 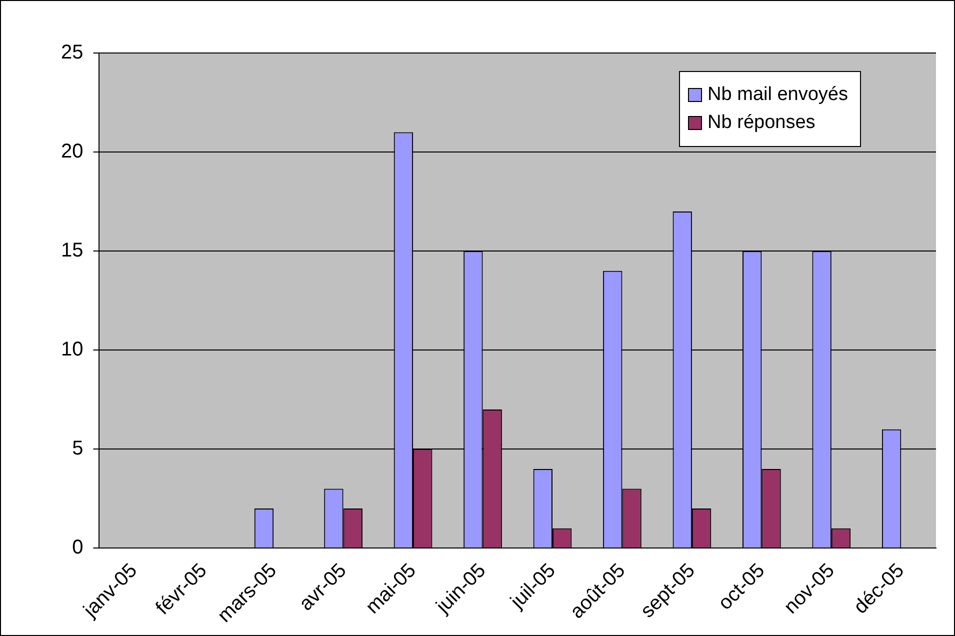 What do you see at coordinates (762, 123) in the screenshot?
I see `legend-label: Nb réponses` at bounding box center [762, 123].